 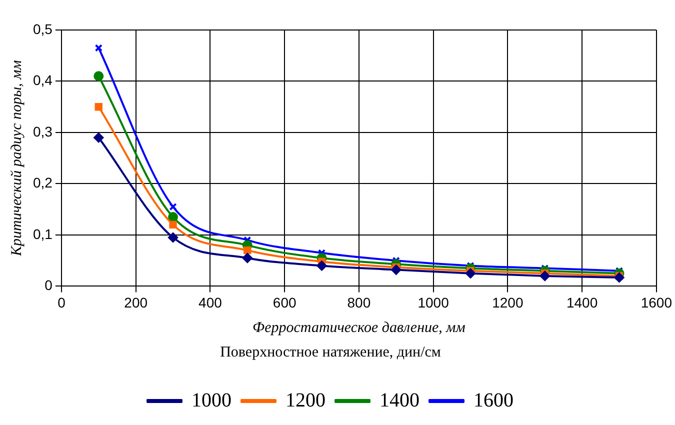 What do you see at coordinates (42, 234) in the screenshot?
I see `y-tick-label: 0,1` at bounding box center [42, 234].